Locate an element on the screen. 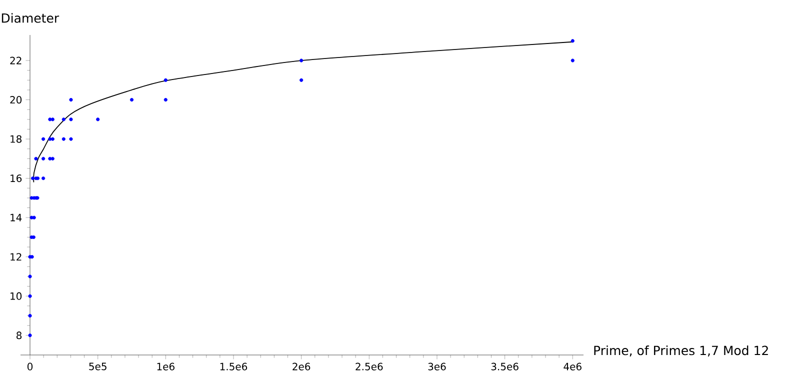 This screenshot has height=390, width=791. x-tick-label: 0 is located at coordinates (30, 366).